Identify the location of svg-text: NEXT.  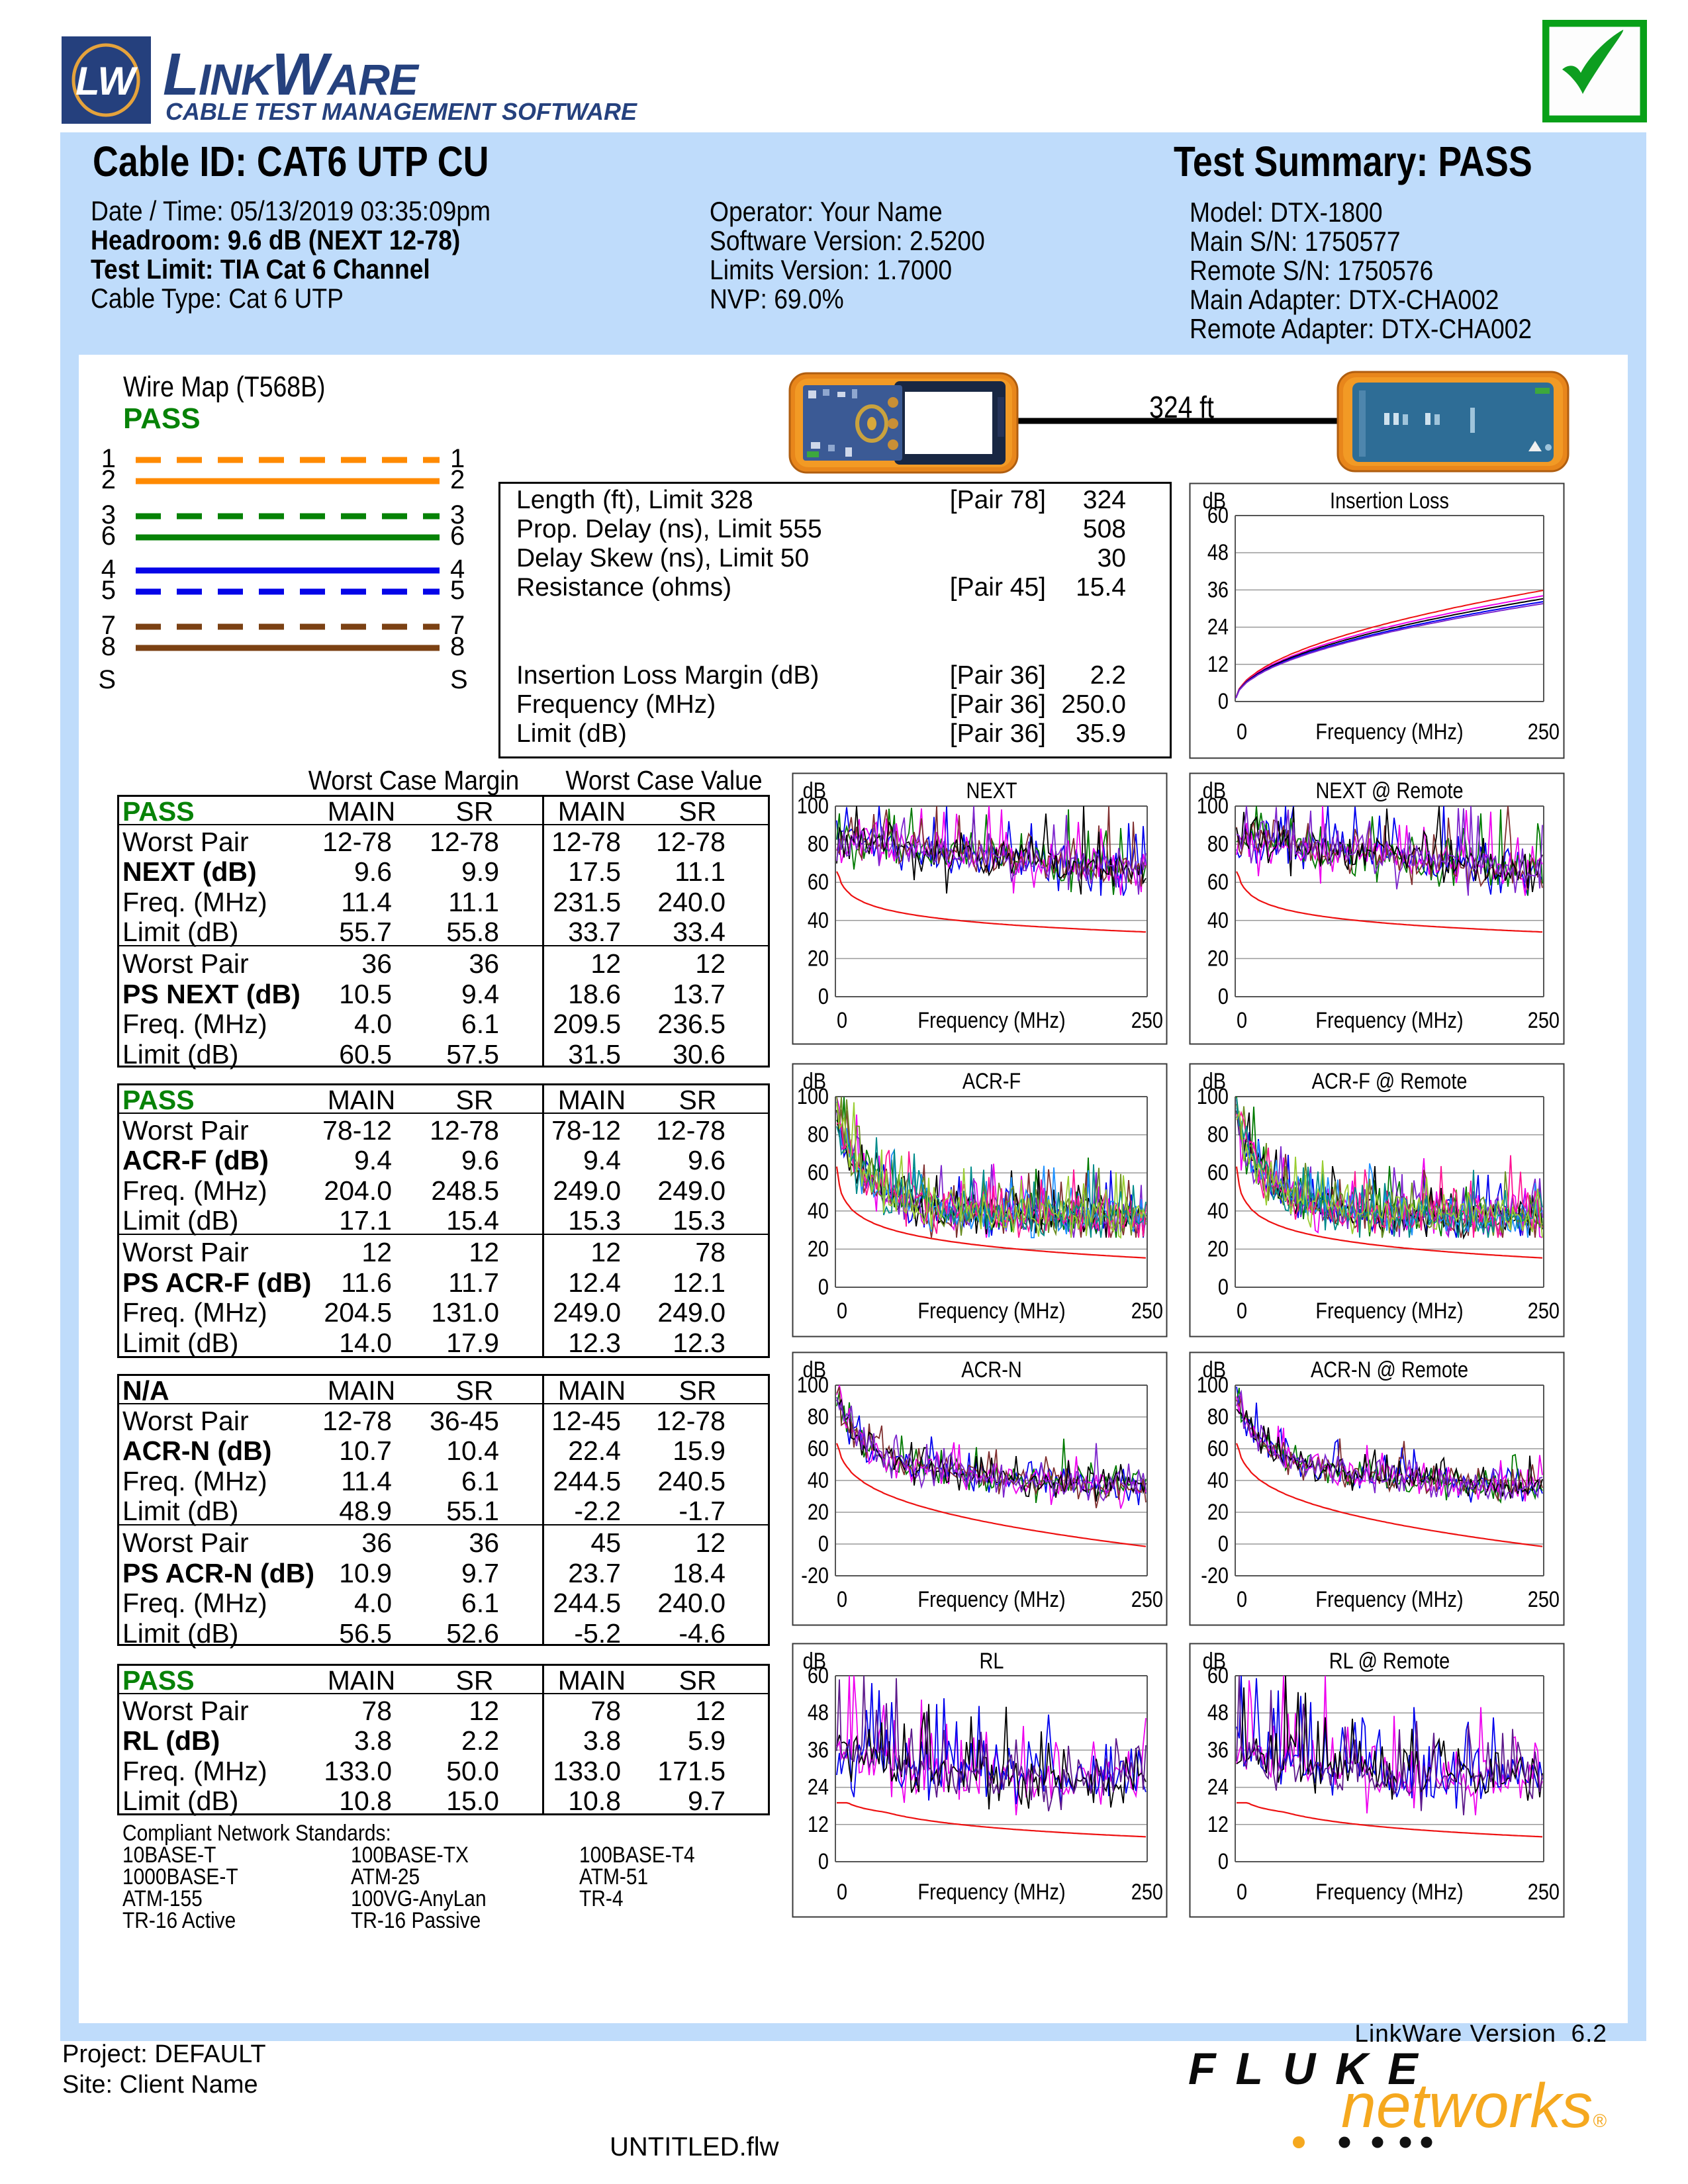
(991, 791).